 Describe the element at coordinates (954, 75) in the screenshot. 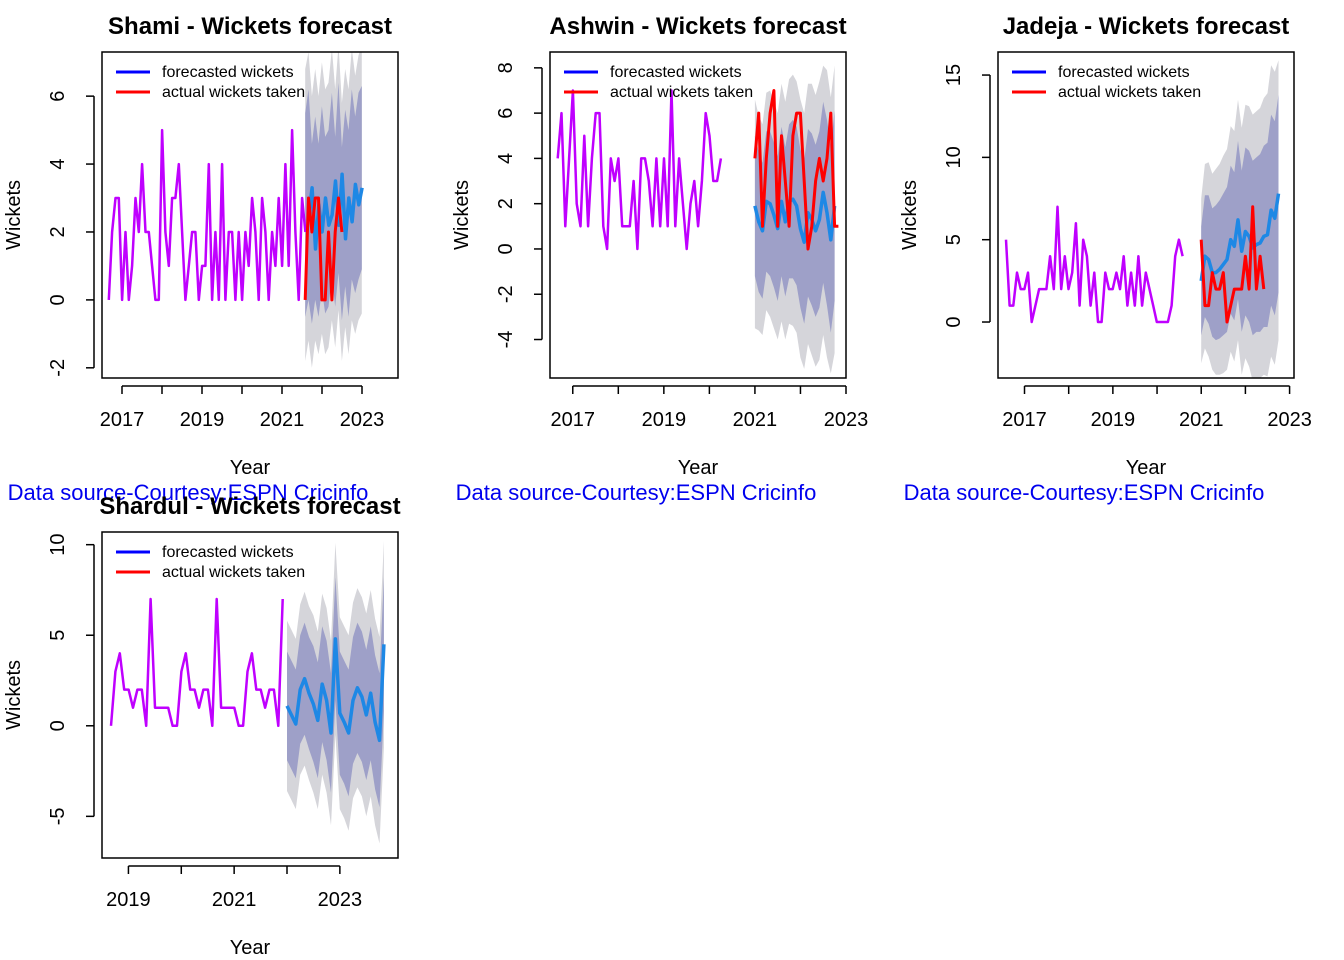

I see `jadeja-y-tick-label-15: 15` at that location.